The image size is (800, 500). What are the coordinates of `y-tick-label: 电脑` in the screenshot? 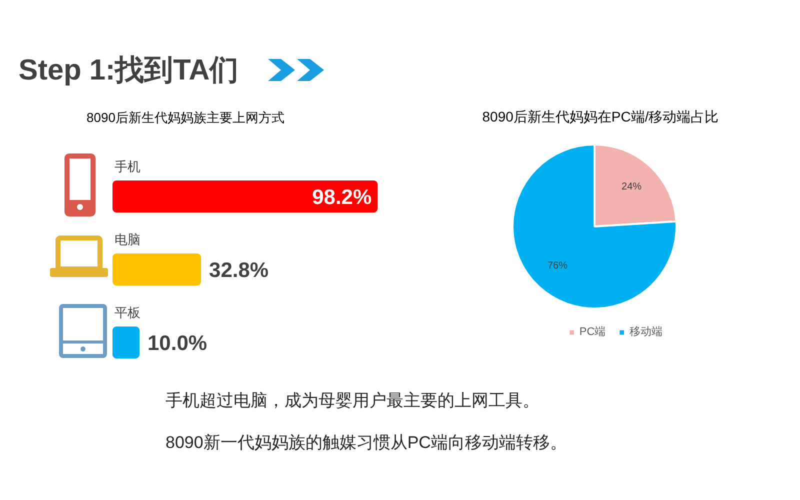 It's located at (127, 239).